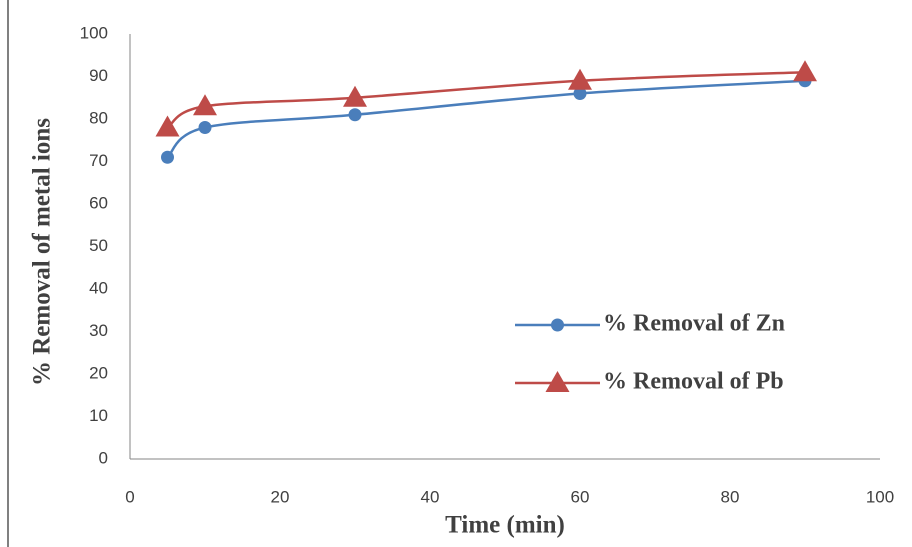  What do you see at coordinates (42, 252) in the screenshot?
I see `y-axis-title: % Removal of metal ions` at bounding box center [42, 252].